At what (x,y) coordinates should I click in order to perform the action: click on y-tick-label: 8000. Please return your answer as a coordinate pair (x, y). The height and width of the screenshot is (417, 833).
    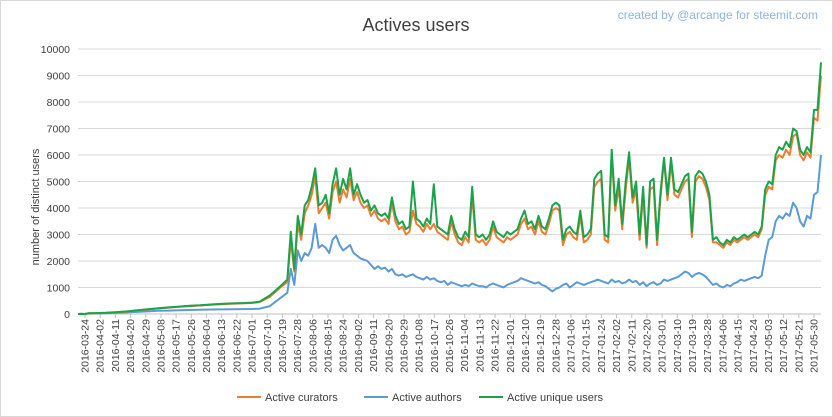
    Looking at the image, I should click on (59, 103).